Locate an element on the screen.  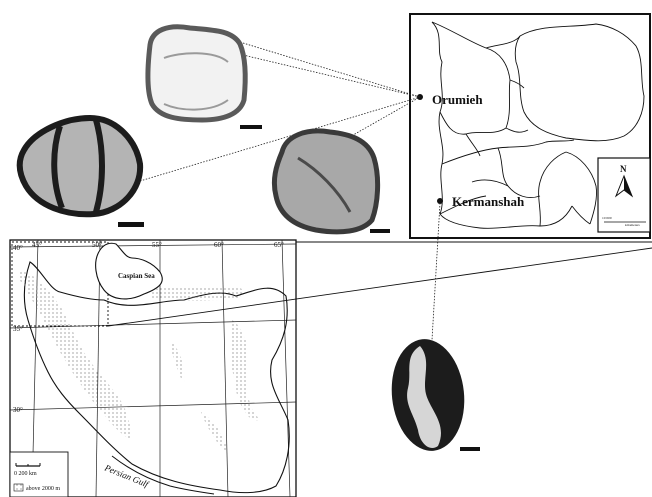
lon-label-45: 45° is located at coordinates (37, 245).